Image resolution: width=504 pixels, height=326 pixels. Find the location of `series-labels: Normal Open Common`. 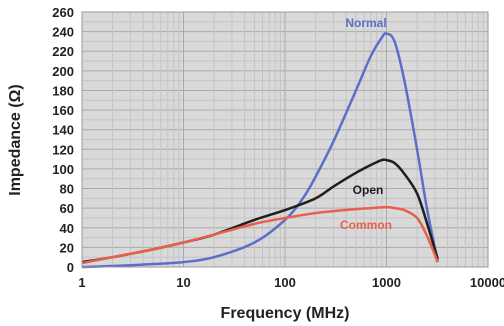

series-labels: Normal Open Common is located at coordinates (366, 124).